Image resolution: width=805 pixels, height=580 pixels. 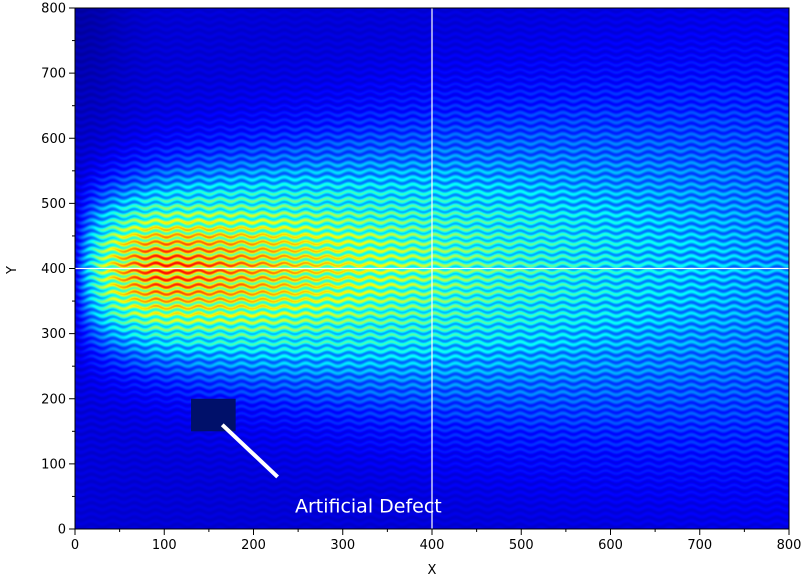 What do you see at coordinates (249, 451) in the screenshot?
I see `annotation-arrow` at bounding box center [249, 451].